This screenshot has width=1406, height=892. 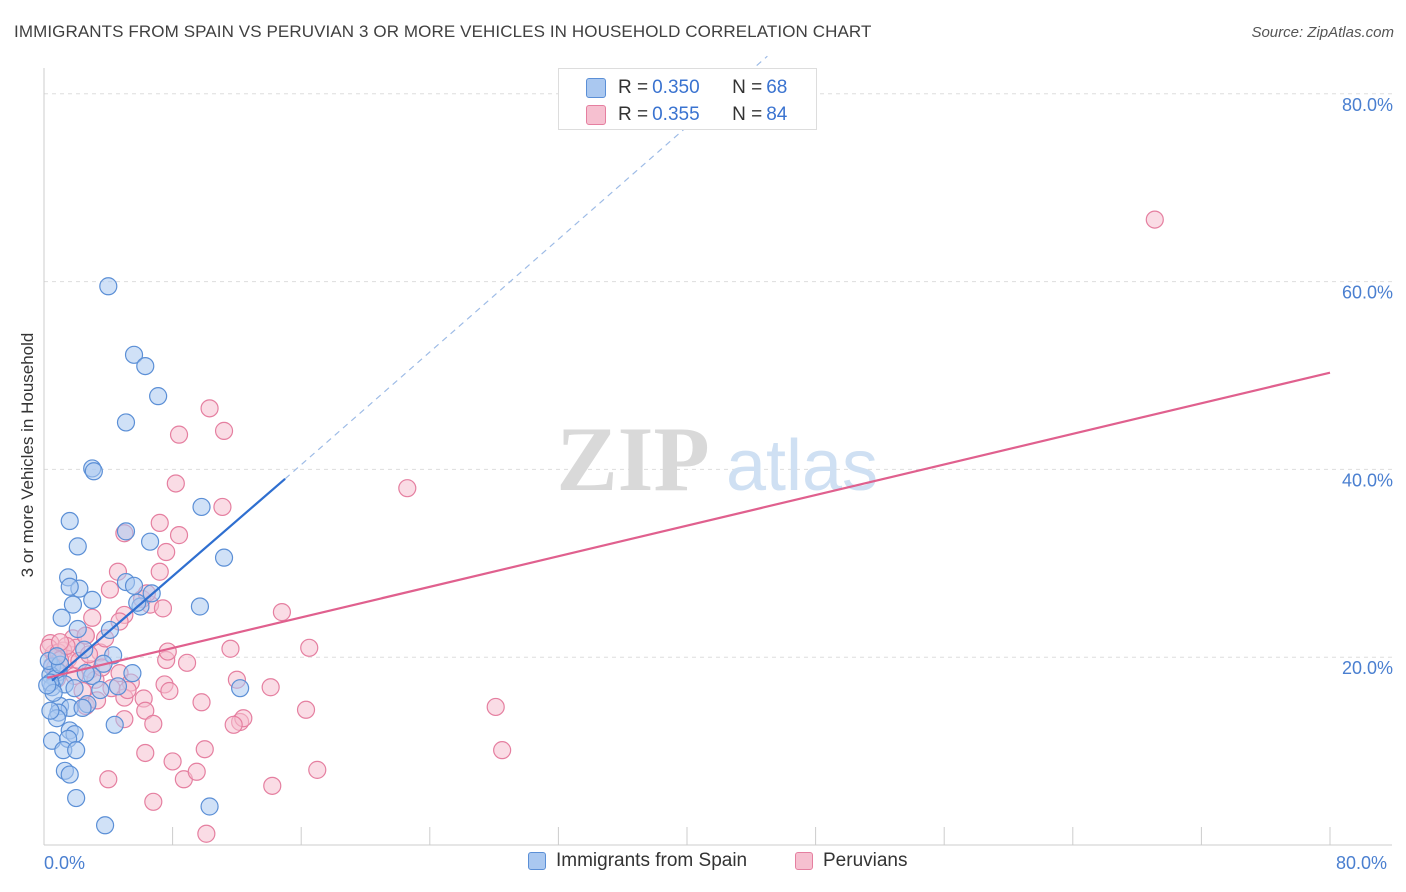 What do you see at coordinates (1367, 293) in the screenshot?
I see `y-tick-label: 60.0%` at bounding box center [1367, 293].